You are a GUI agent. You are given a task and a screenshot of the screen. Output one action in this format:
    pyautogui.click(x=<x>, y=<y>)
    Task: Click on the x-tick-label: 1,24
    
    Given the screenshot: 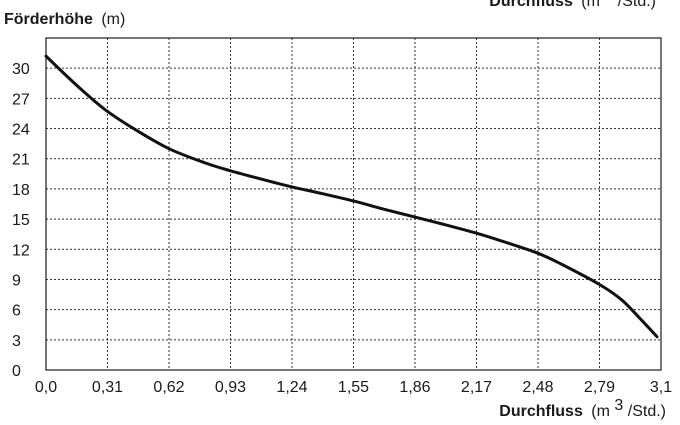 What is the action you would take?
    pyautogui.click(x=291, y=387)
    